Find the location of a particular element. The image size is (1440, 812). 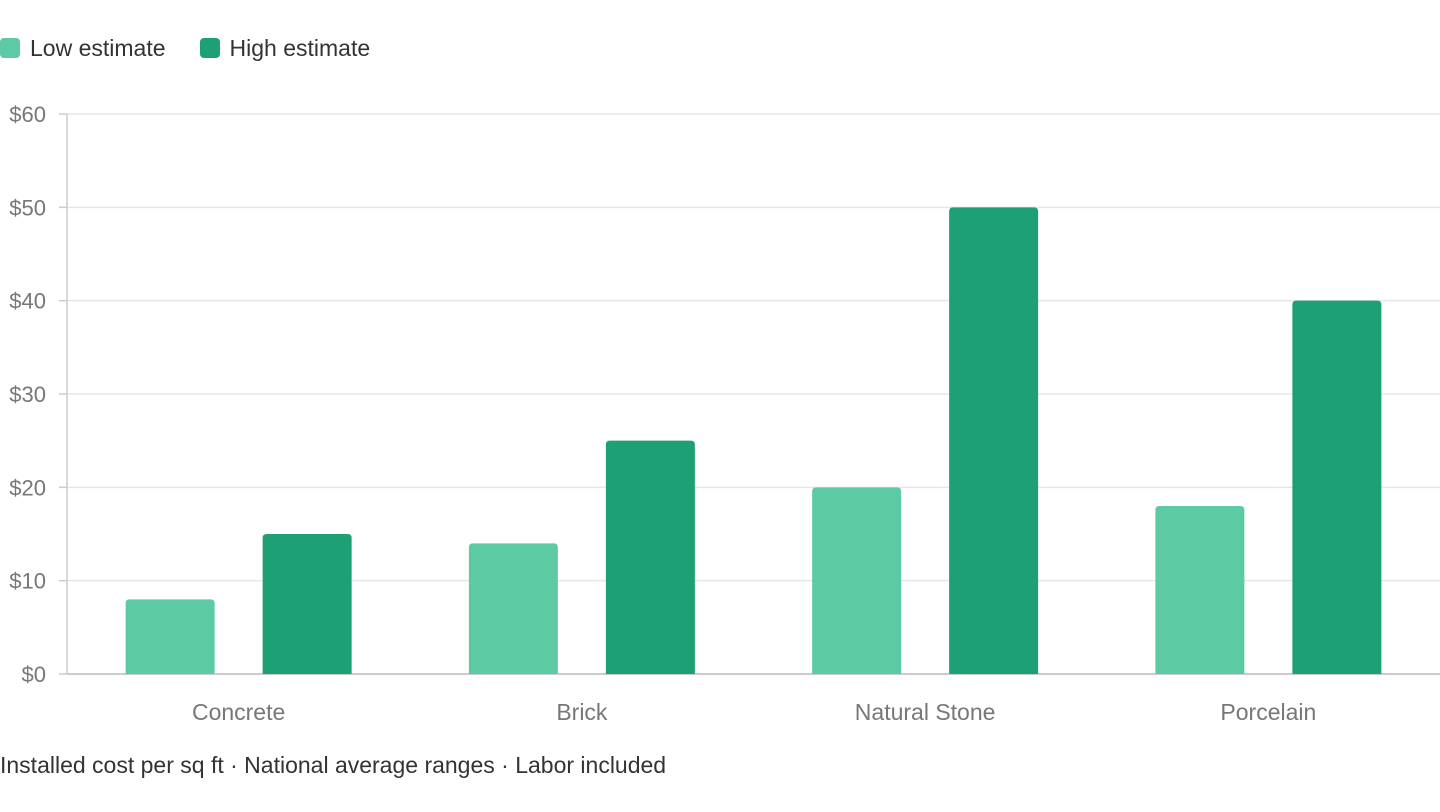

y-tick-label: $30 is located at coordinates (27, 394).